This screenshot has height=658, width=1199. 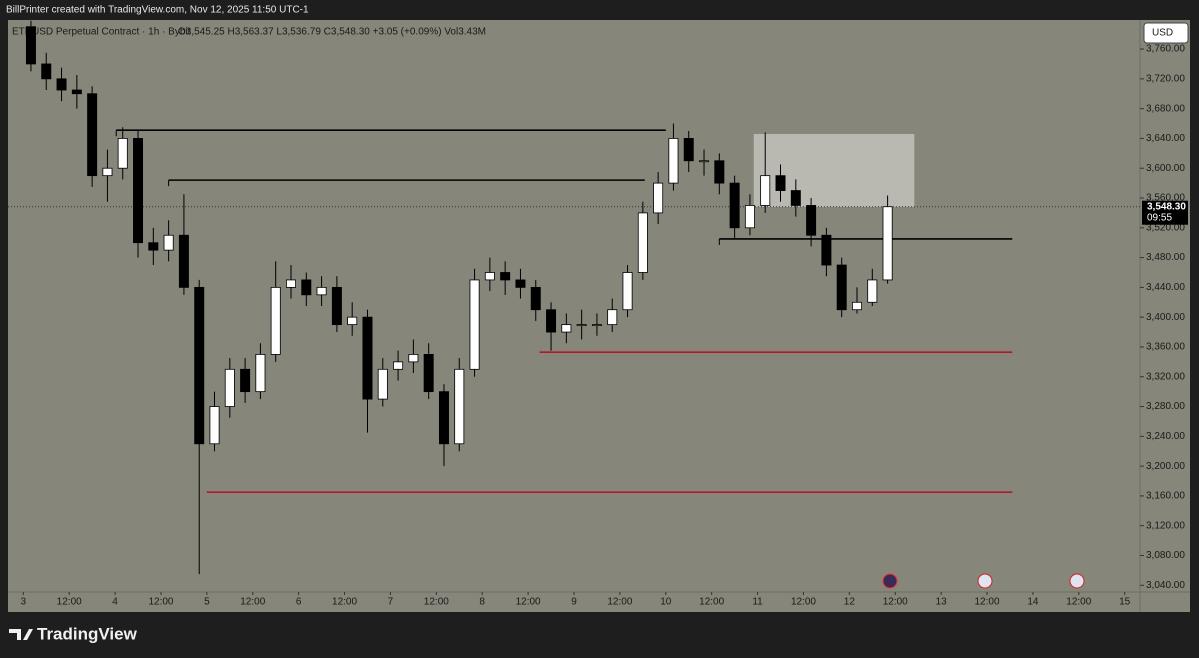 What do you see at coordinates (21, 634) in the screenshot?
I see `logo-icon` at bounding box center [21, 634].